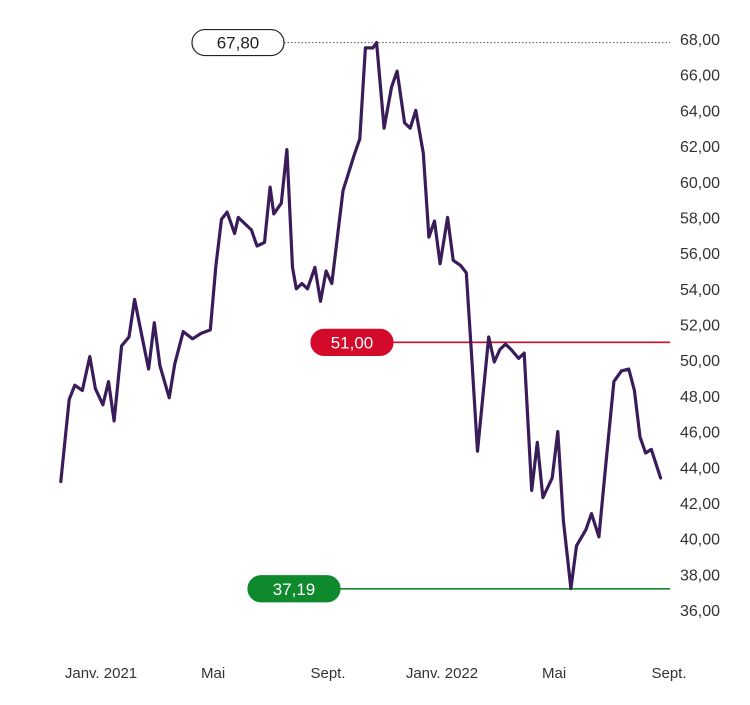 This screenshot has width=750, height=705. Describe the element at coordinates (700, 254) in the screenshot. I see `y-tick-label: 56,00` at that location.